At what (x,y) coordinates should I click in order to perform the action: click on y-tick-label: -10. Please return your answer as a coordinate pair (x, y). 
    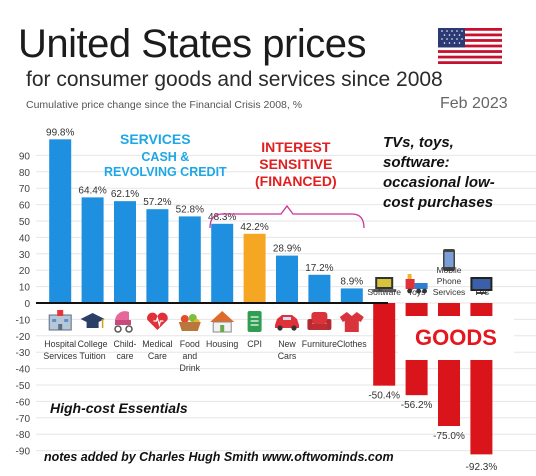
    Looking at the image, I should click on (23, 320).